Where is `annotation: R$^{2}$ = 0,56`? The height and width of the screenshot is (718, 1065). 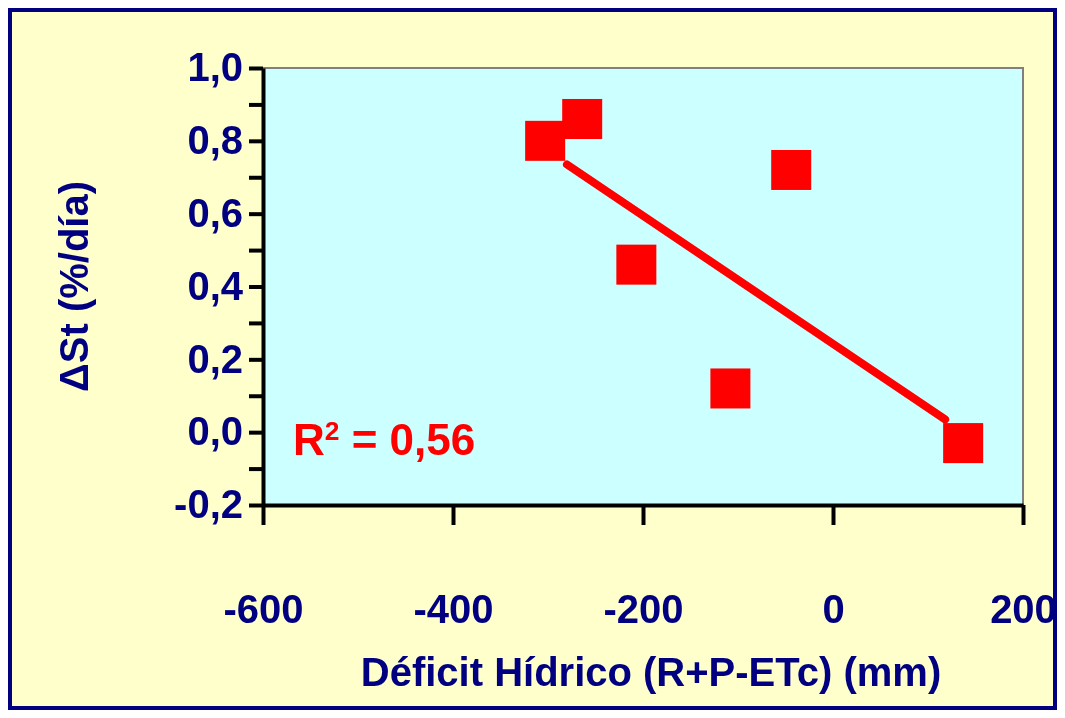 annotation: R$^{2}$ = 0,56 is located at coordinates (384, 439).